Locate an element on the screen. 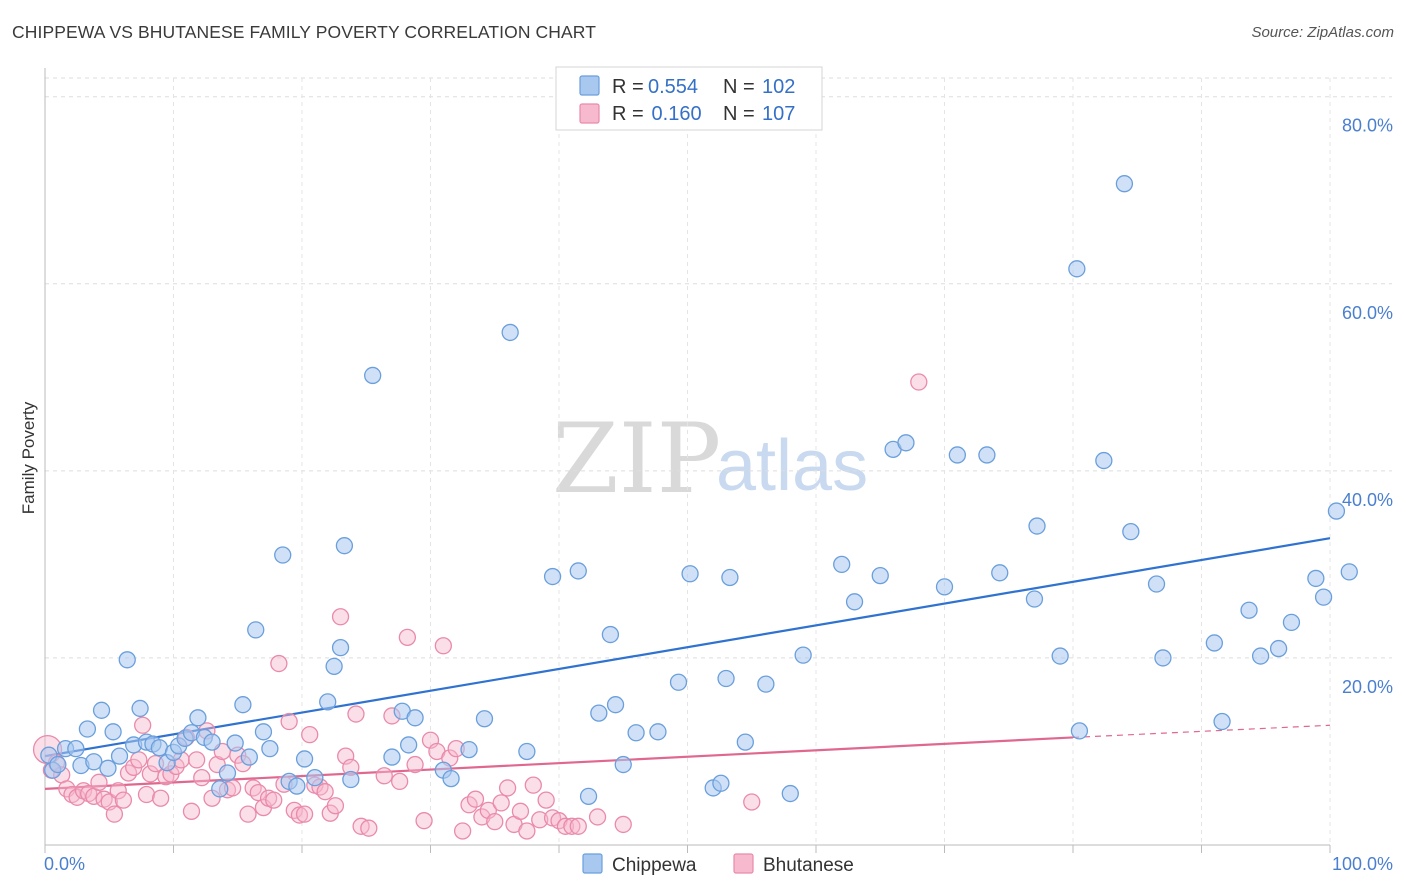 The image size is (1406, 892). legend-r-label-chippewa: R = is located at coordinates (628, 87).